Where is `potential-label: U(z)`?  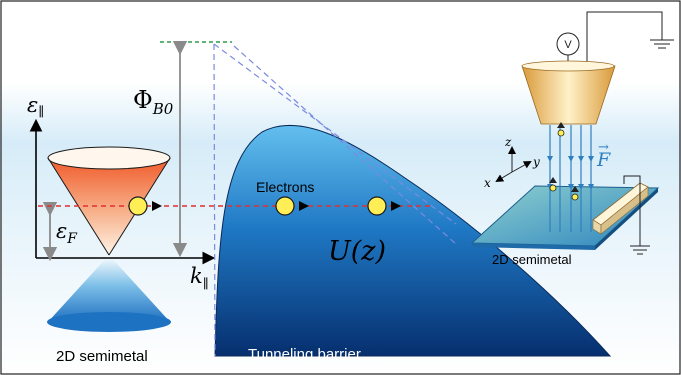 potential-label: U(z) is located at coordinates (357, 251).